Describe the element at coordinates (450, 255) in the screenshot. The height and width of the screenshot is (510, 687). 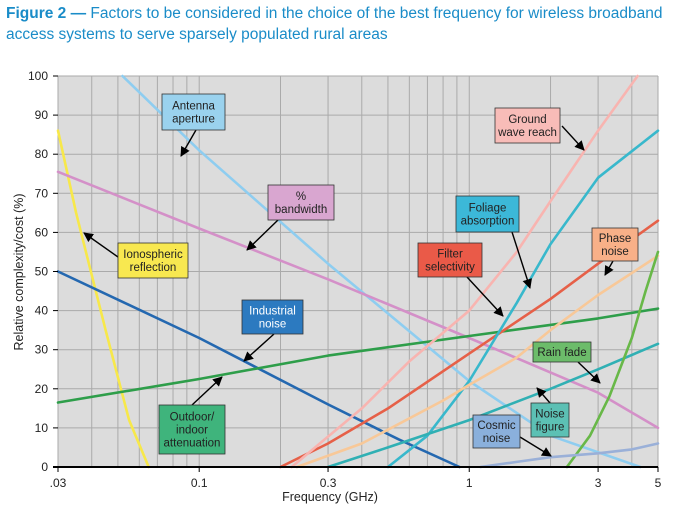
I see `annotation-label: Filter` at that location.